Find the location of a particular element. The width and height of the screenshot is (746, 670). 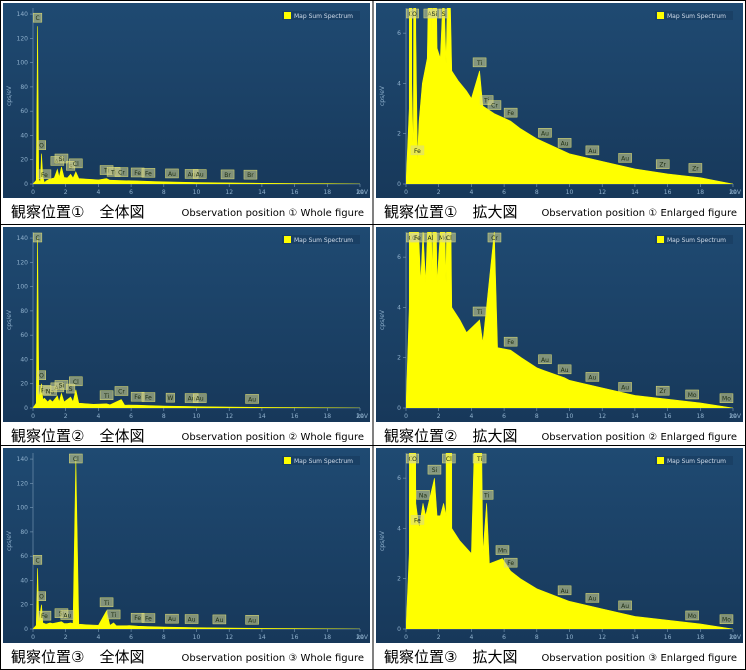

y-tick-label: 20 is located at coordinates (24, 605).